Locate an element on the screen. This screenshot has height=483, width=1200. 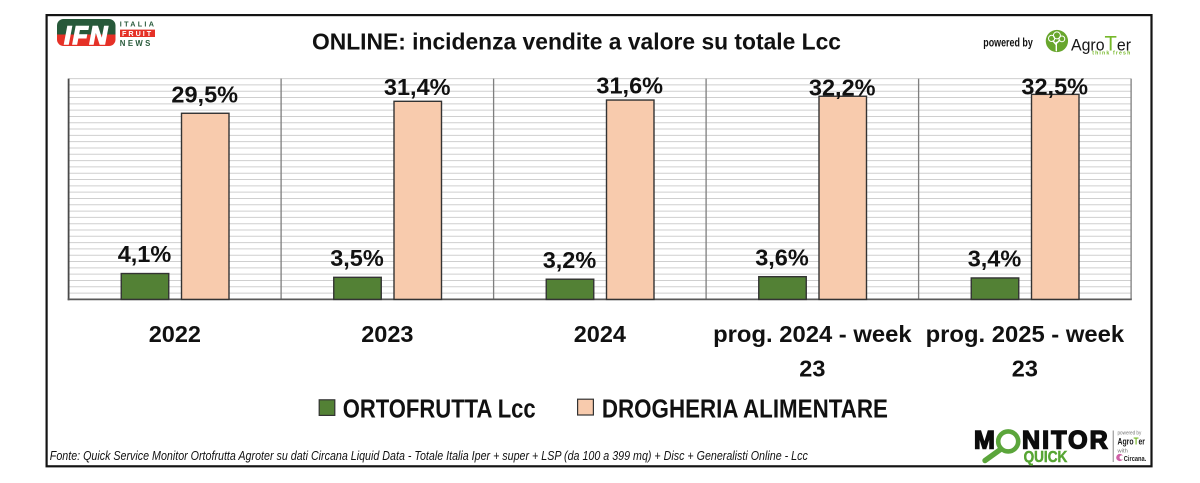
svg-text: M is located at coordinates (984, 440).